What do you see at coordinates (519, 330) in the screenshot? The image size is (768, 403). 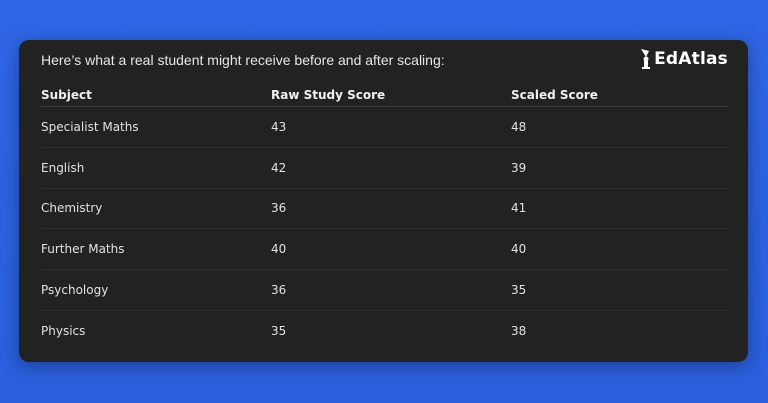 I see `scaled-score-cell: 38` at bounding box center [519, 330].